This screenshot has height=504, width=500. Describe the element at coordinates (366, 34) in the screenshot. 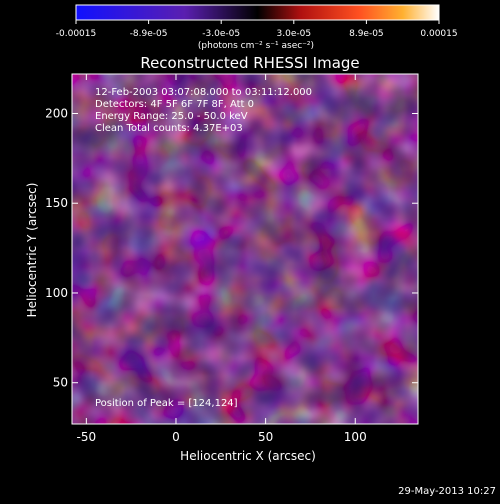

I see `colorbar-tick-label: 8.9e-05` at that location.